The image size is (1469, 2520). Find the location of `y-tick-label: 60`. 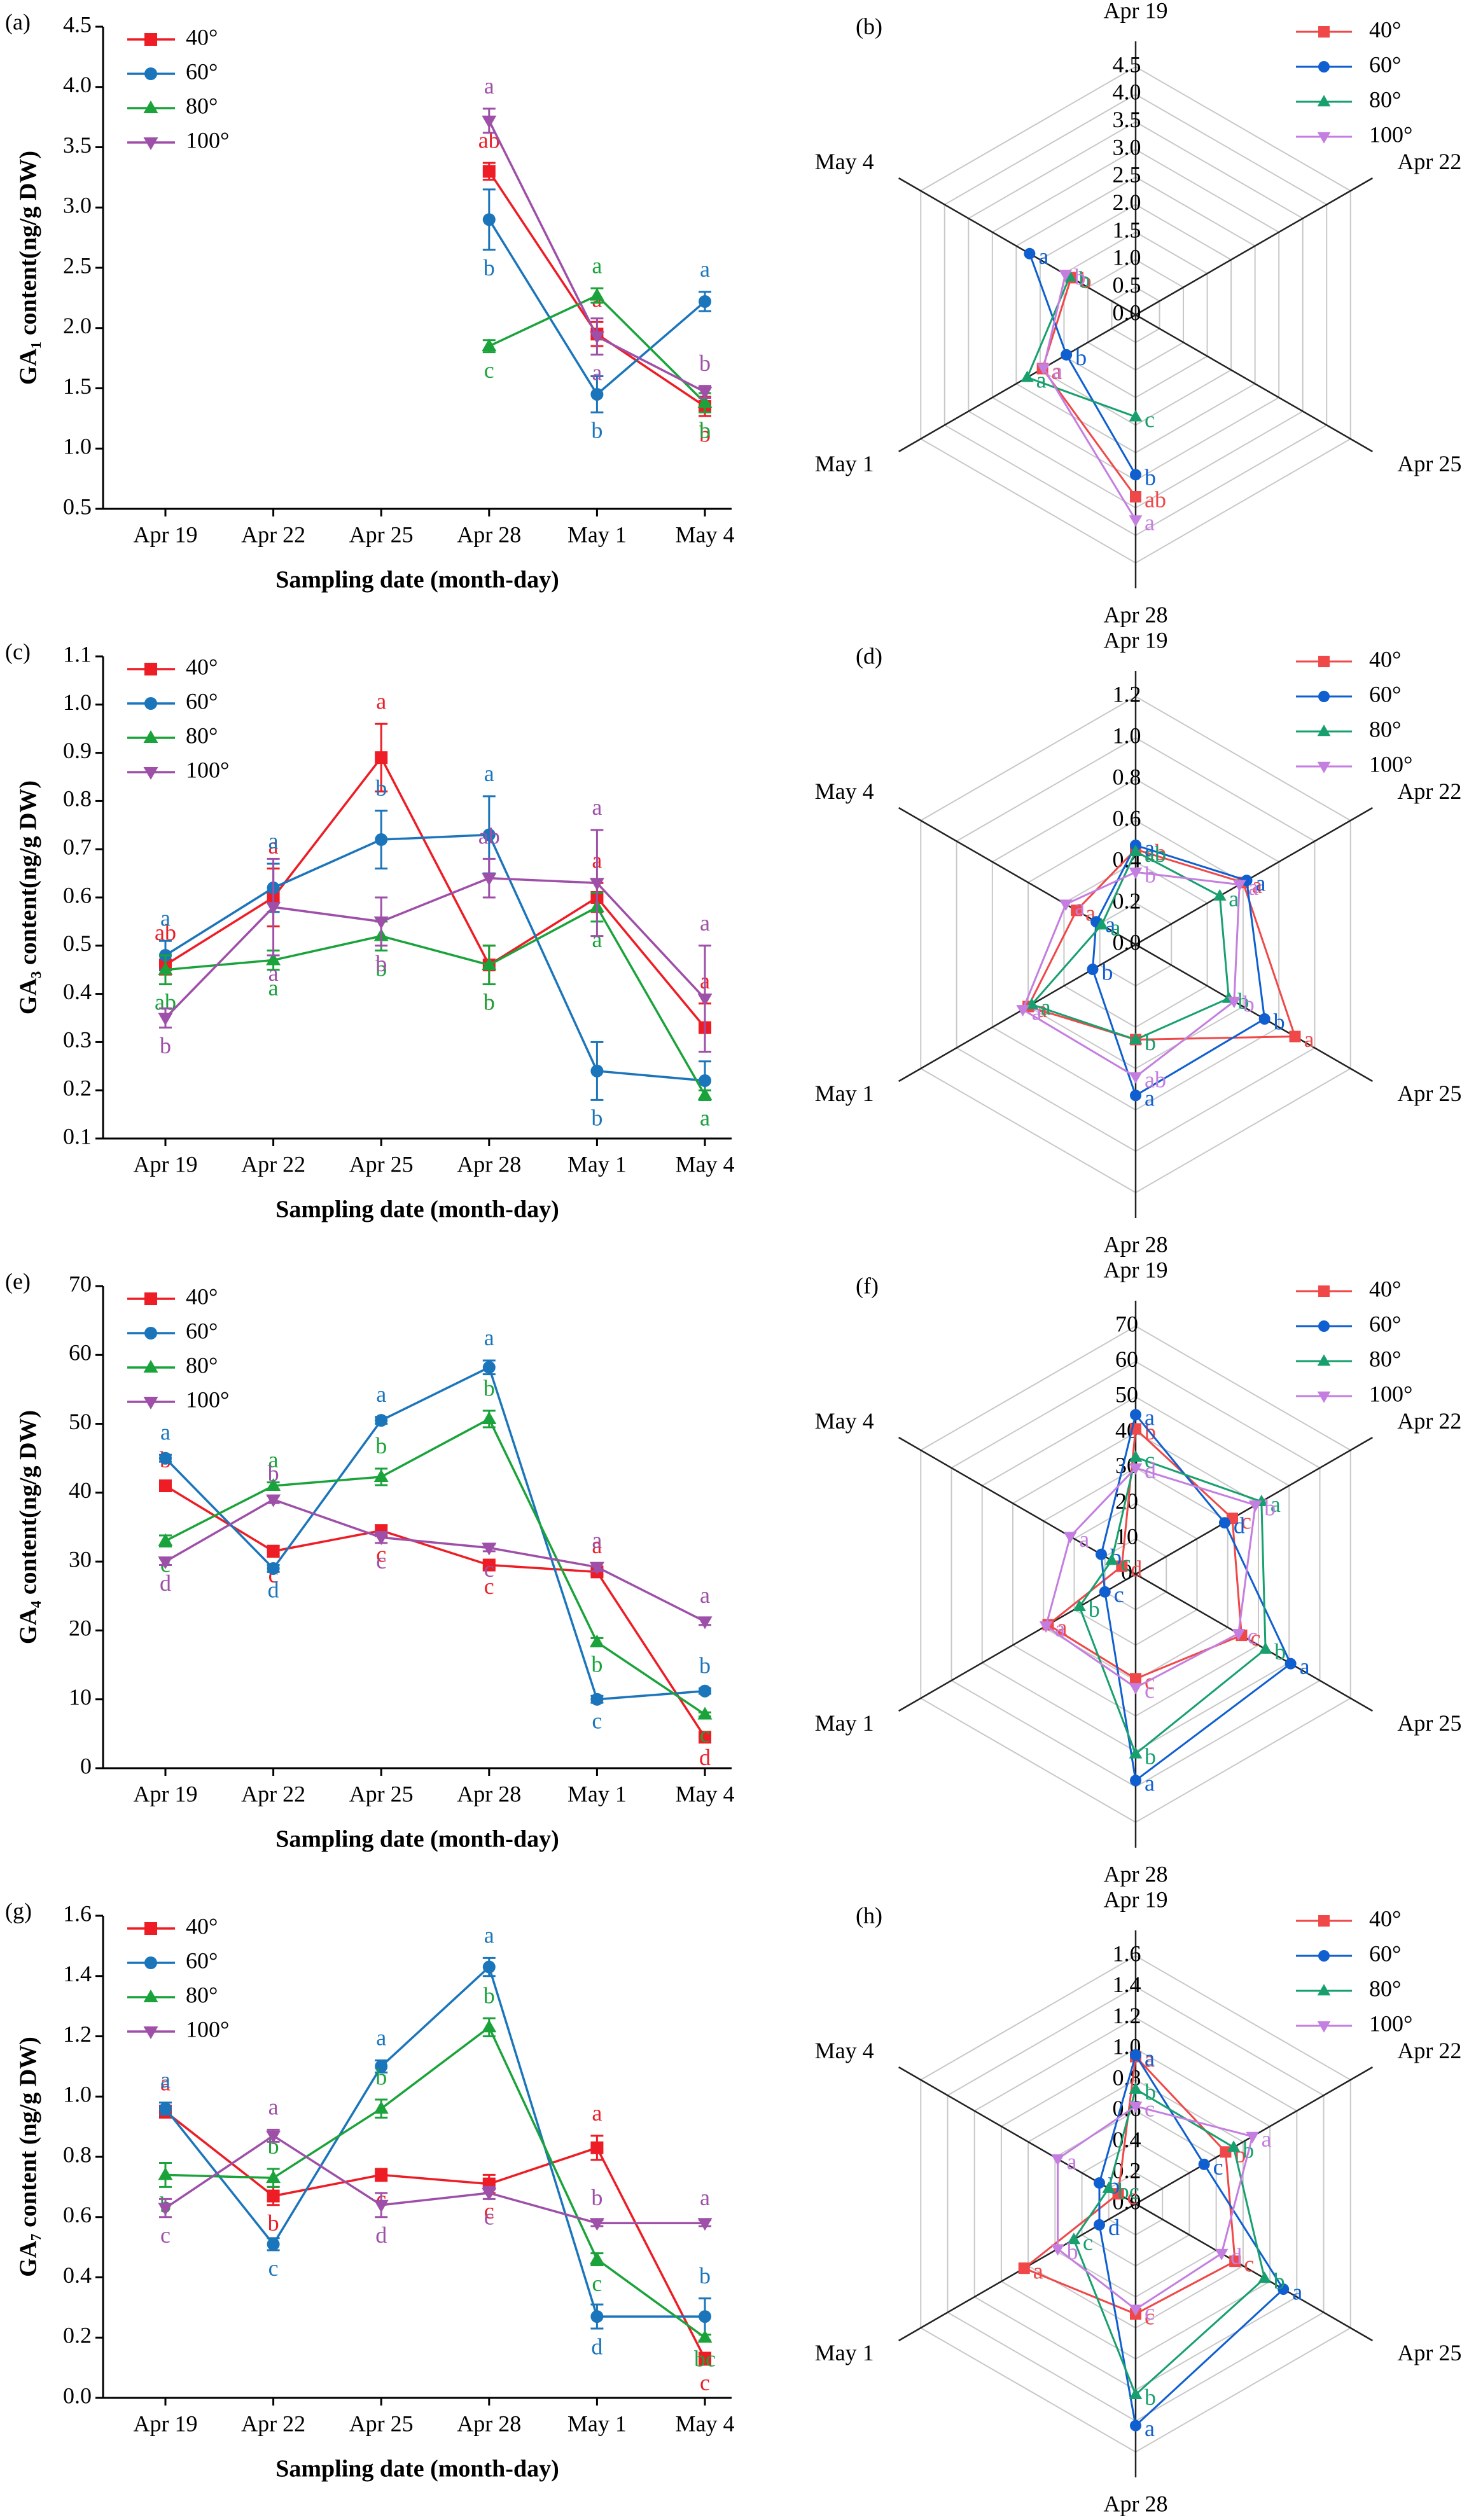

y-tick-label: 60 is located at coordinates (80, 1353).